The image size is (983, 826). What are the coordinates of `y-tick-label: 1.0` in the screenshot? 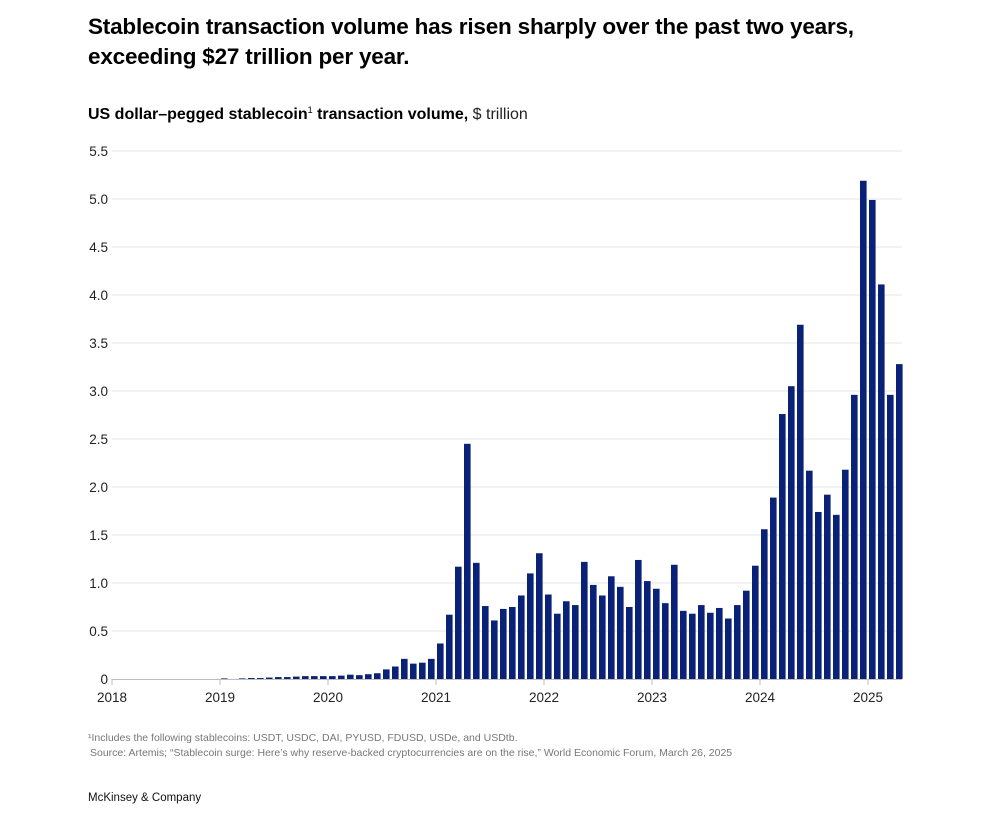 It's located at (98, 583).